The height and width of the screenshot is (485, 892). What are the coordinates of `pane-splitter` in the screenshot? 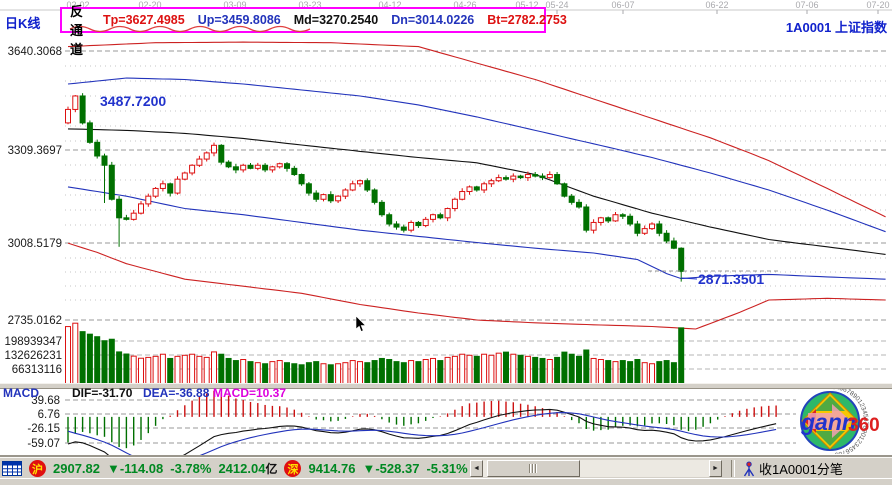 It's located at (446, 386).